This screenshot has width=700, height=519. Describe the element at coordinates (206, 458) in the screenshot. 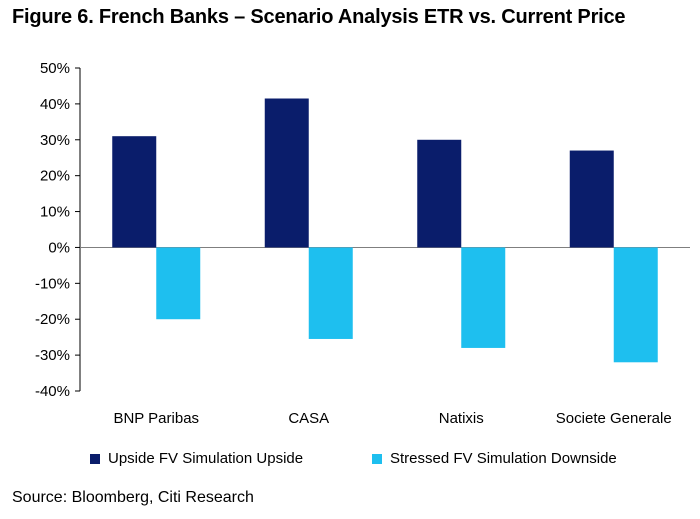

I see `legend-label-upside: Upside FV Simulation Upside` at that location.